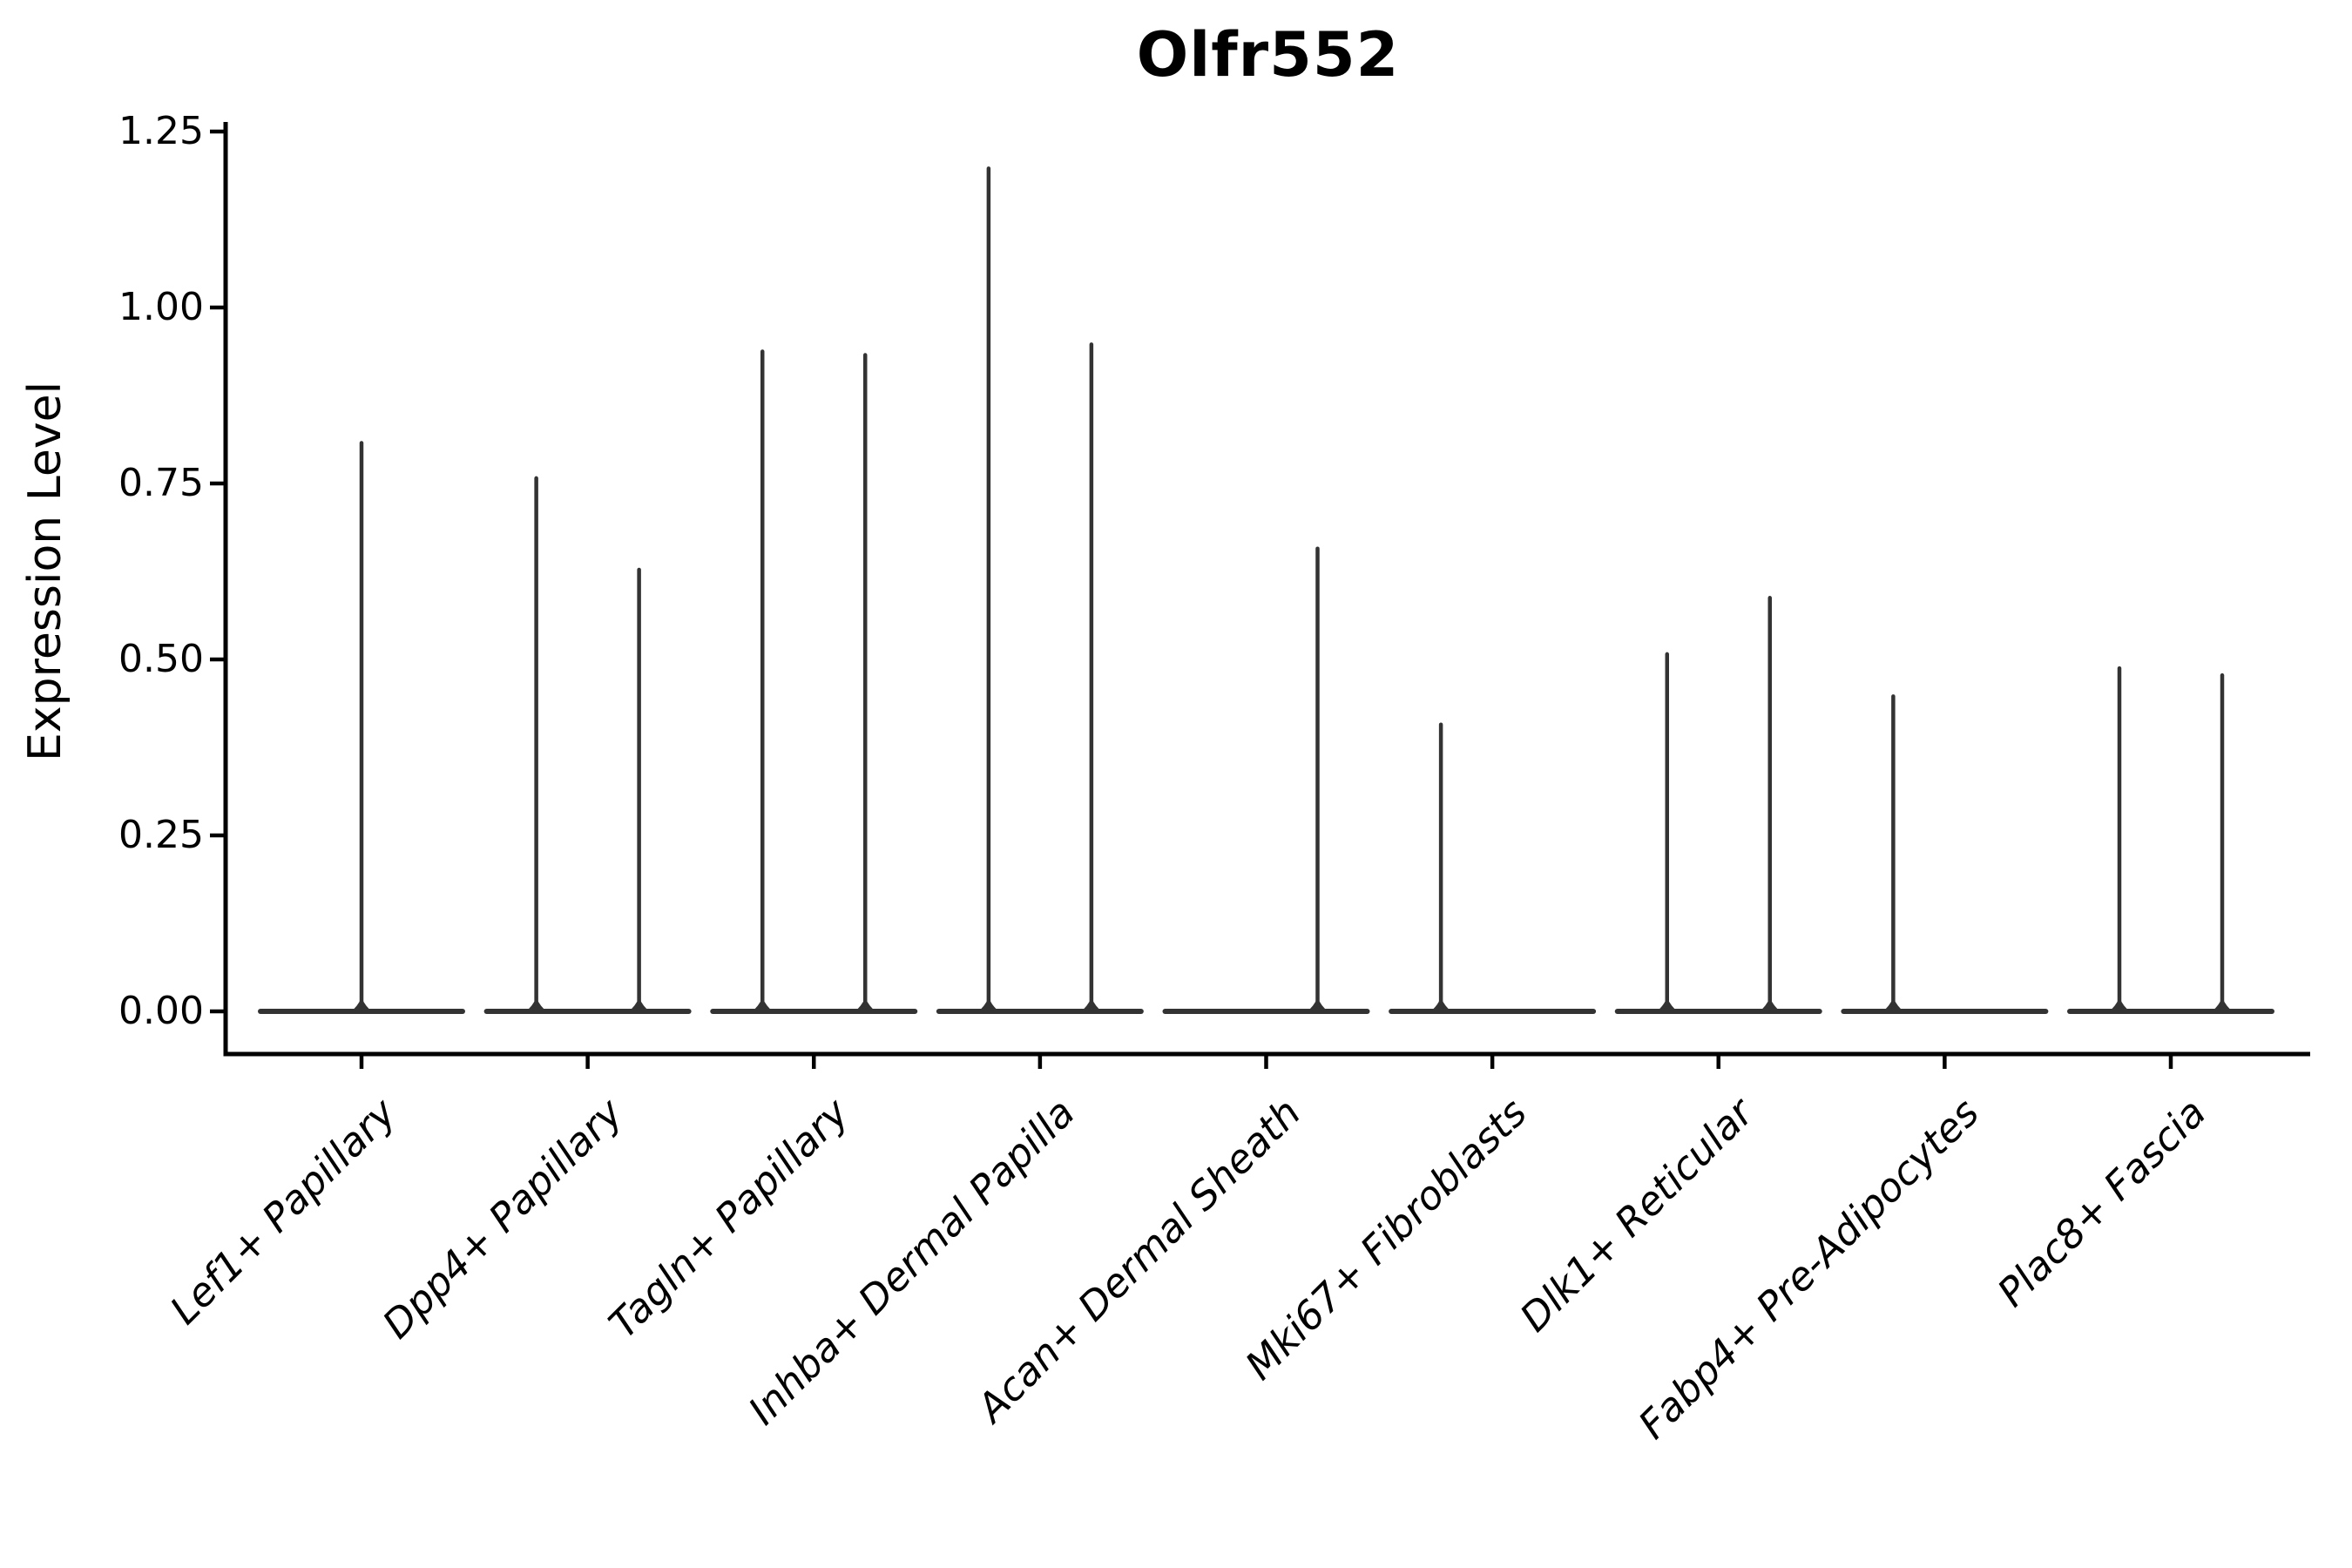  I want to click on y-tick-label: 1.00, so click(161, 307).